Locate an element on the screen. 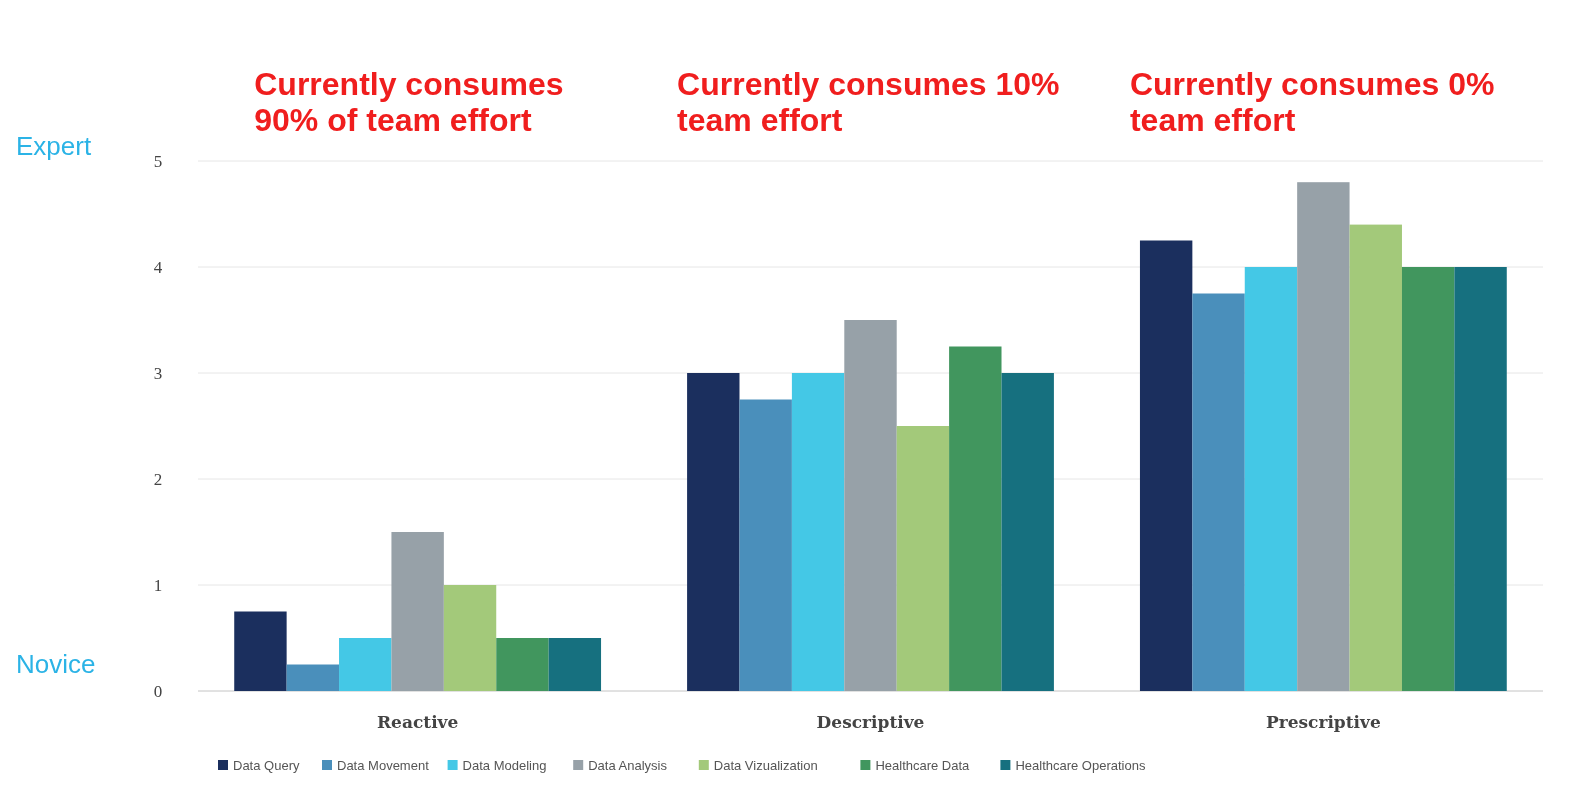  y-tick-label: 1 is located at coordinates (158, 585).